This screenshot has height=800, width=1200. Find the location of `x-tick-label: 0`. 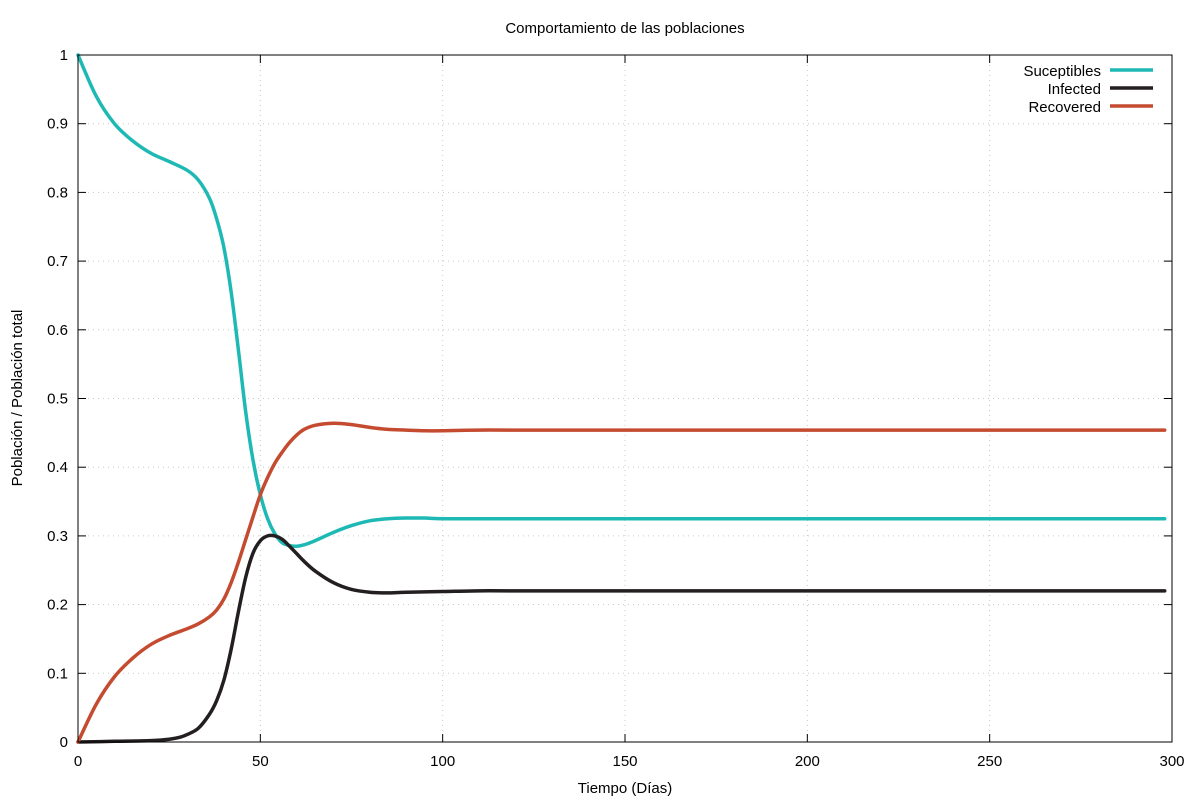

x-tick-label: 0 is located at coordinates (78, 761).